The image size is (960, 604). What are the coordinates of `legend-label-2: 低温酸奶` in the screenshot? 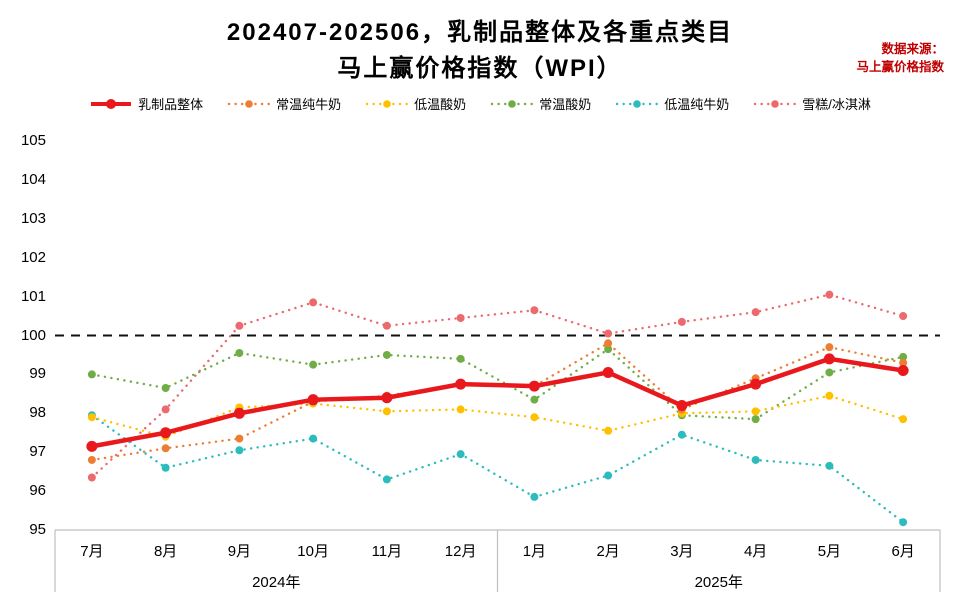 It's located at (440, 104).